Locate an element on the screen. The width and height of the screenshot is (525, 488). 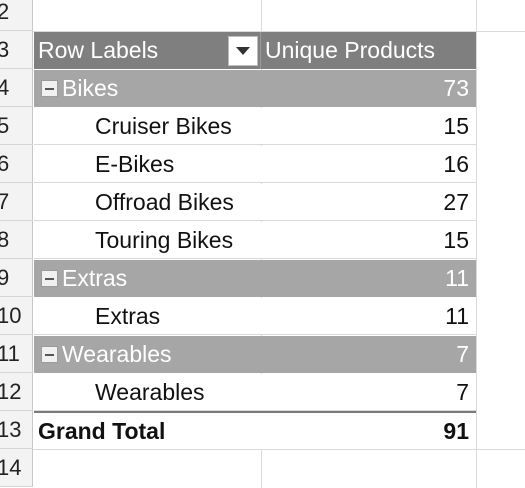
row-header: 13 is located at coordinates (16, 430).